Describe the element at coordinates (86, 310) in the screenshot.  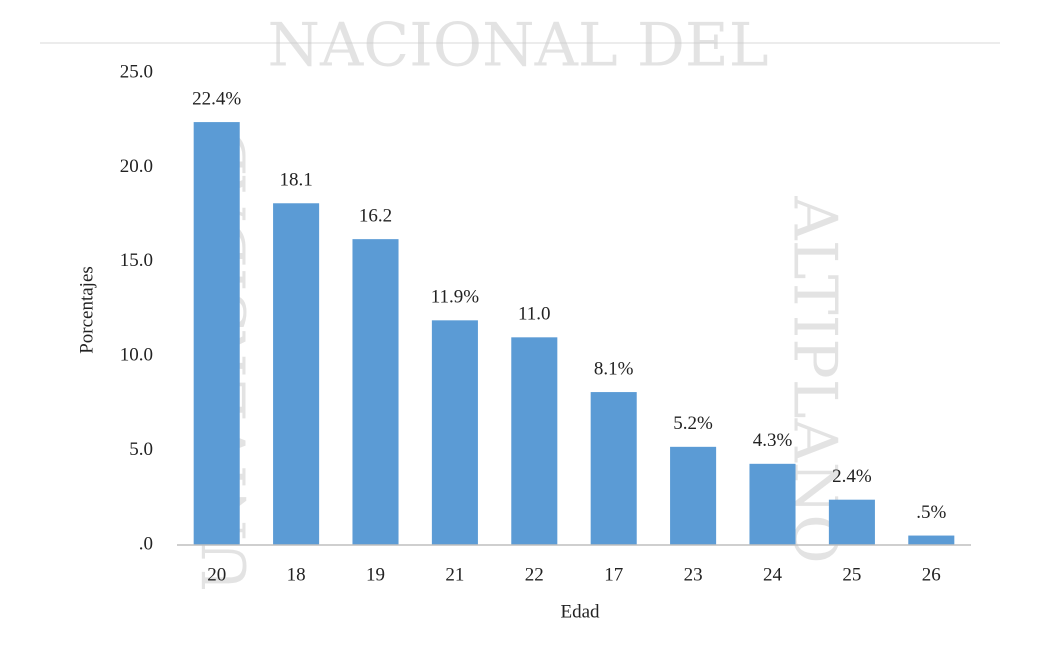
I see `y-axis-label: Porcentajes` at that location.